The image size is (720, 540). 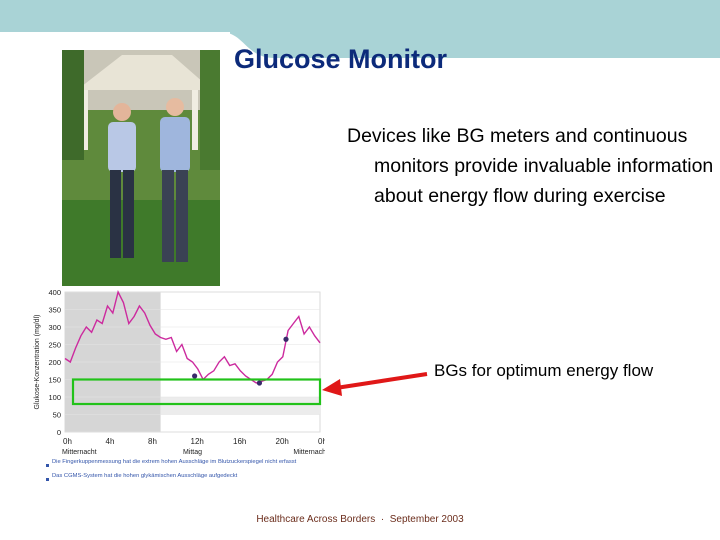 I want to click on callout-arrow-line, so click(x=381, y=381).